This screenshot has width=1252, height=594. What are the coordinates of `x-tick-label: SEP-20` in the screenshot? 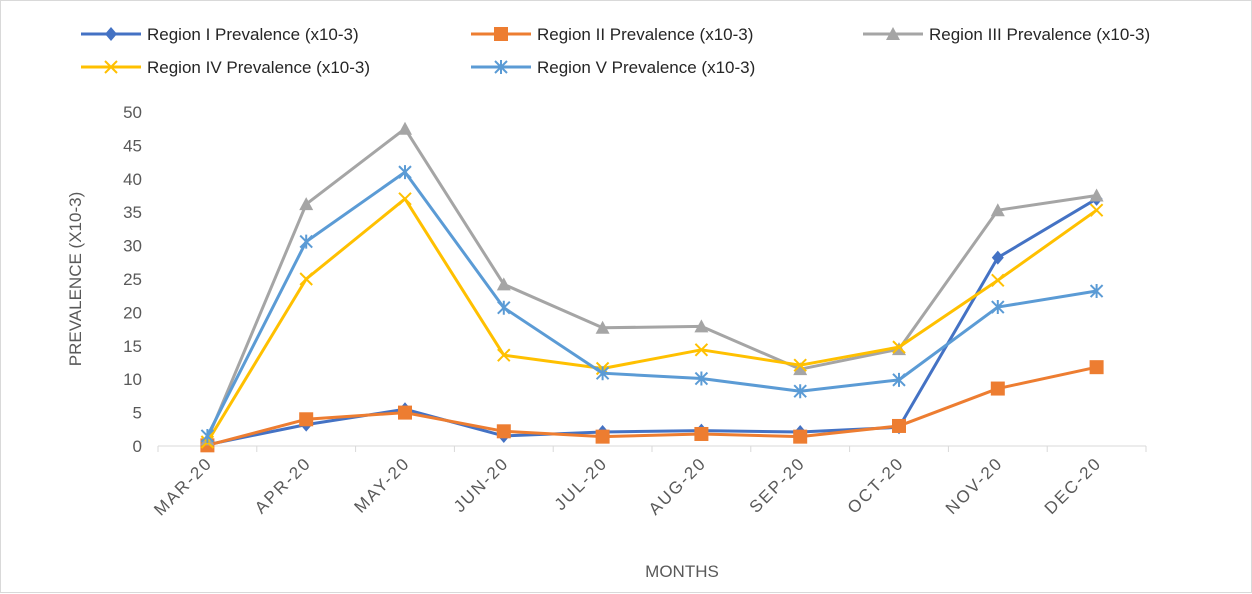 It's located at (777, 484).